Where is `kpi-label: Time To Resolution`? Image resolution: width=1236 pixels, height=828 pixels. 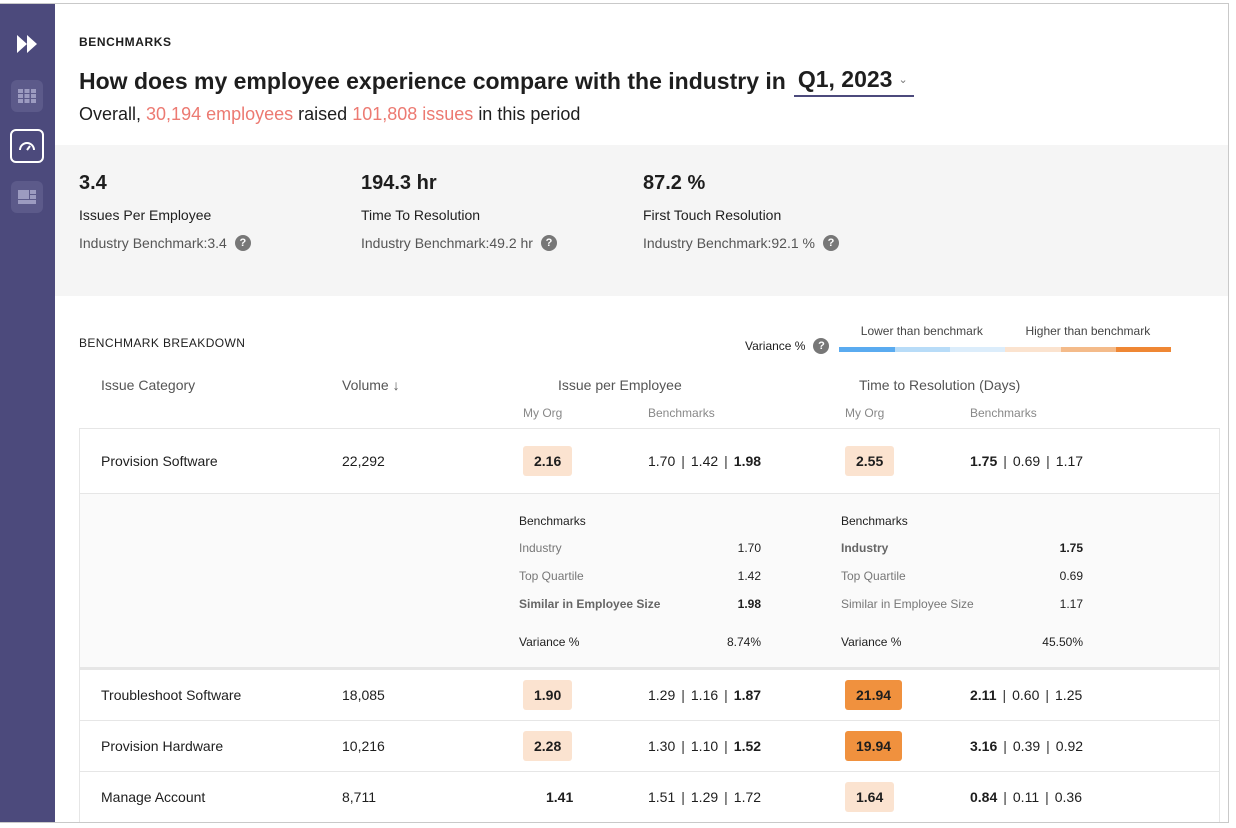 kpi-label: Time To Resolution is located at coordinates (421, 215).